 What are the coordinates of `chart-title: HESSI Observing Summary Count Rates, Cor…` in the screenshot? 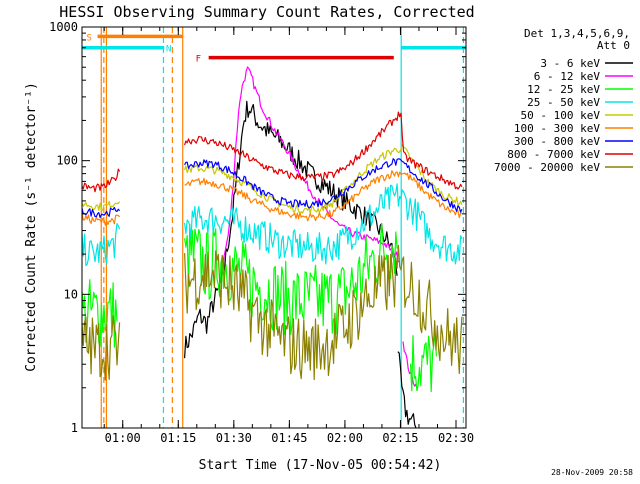 It's located at (266, 12).